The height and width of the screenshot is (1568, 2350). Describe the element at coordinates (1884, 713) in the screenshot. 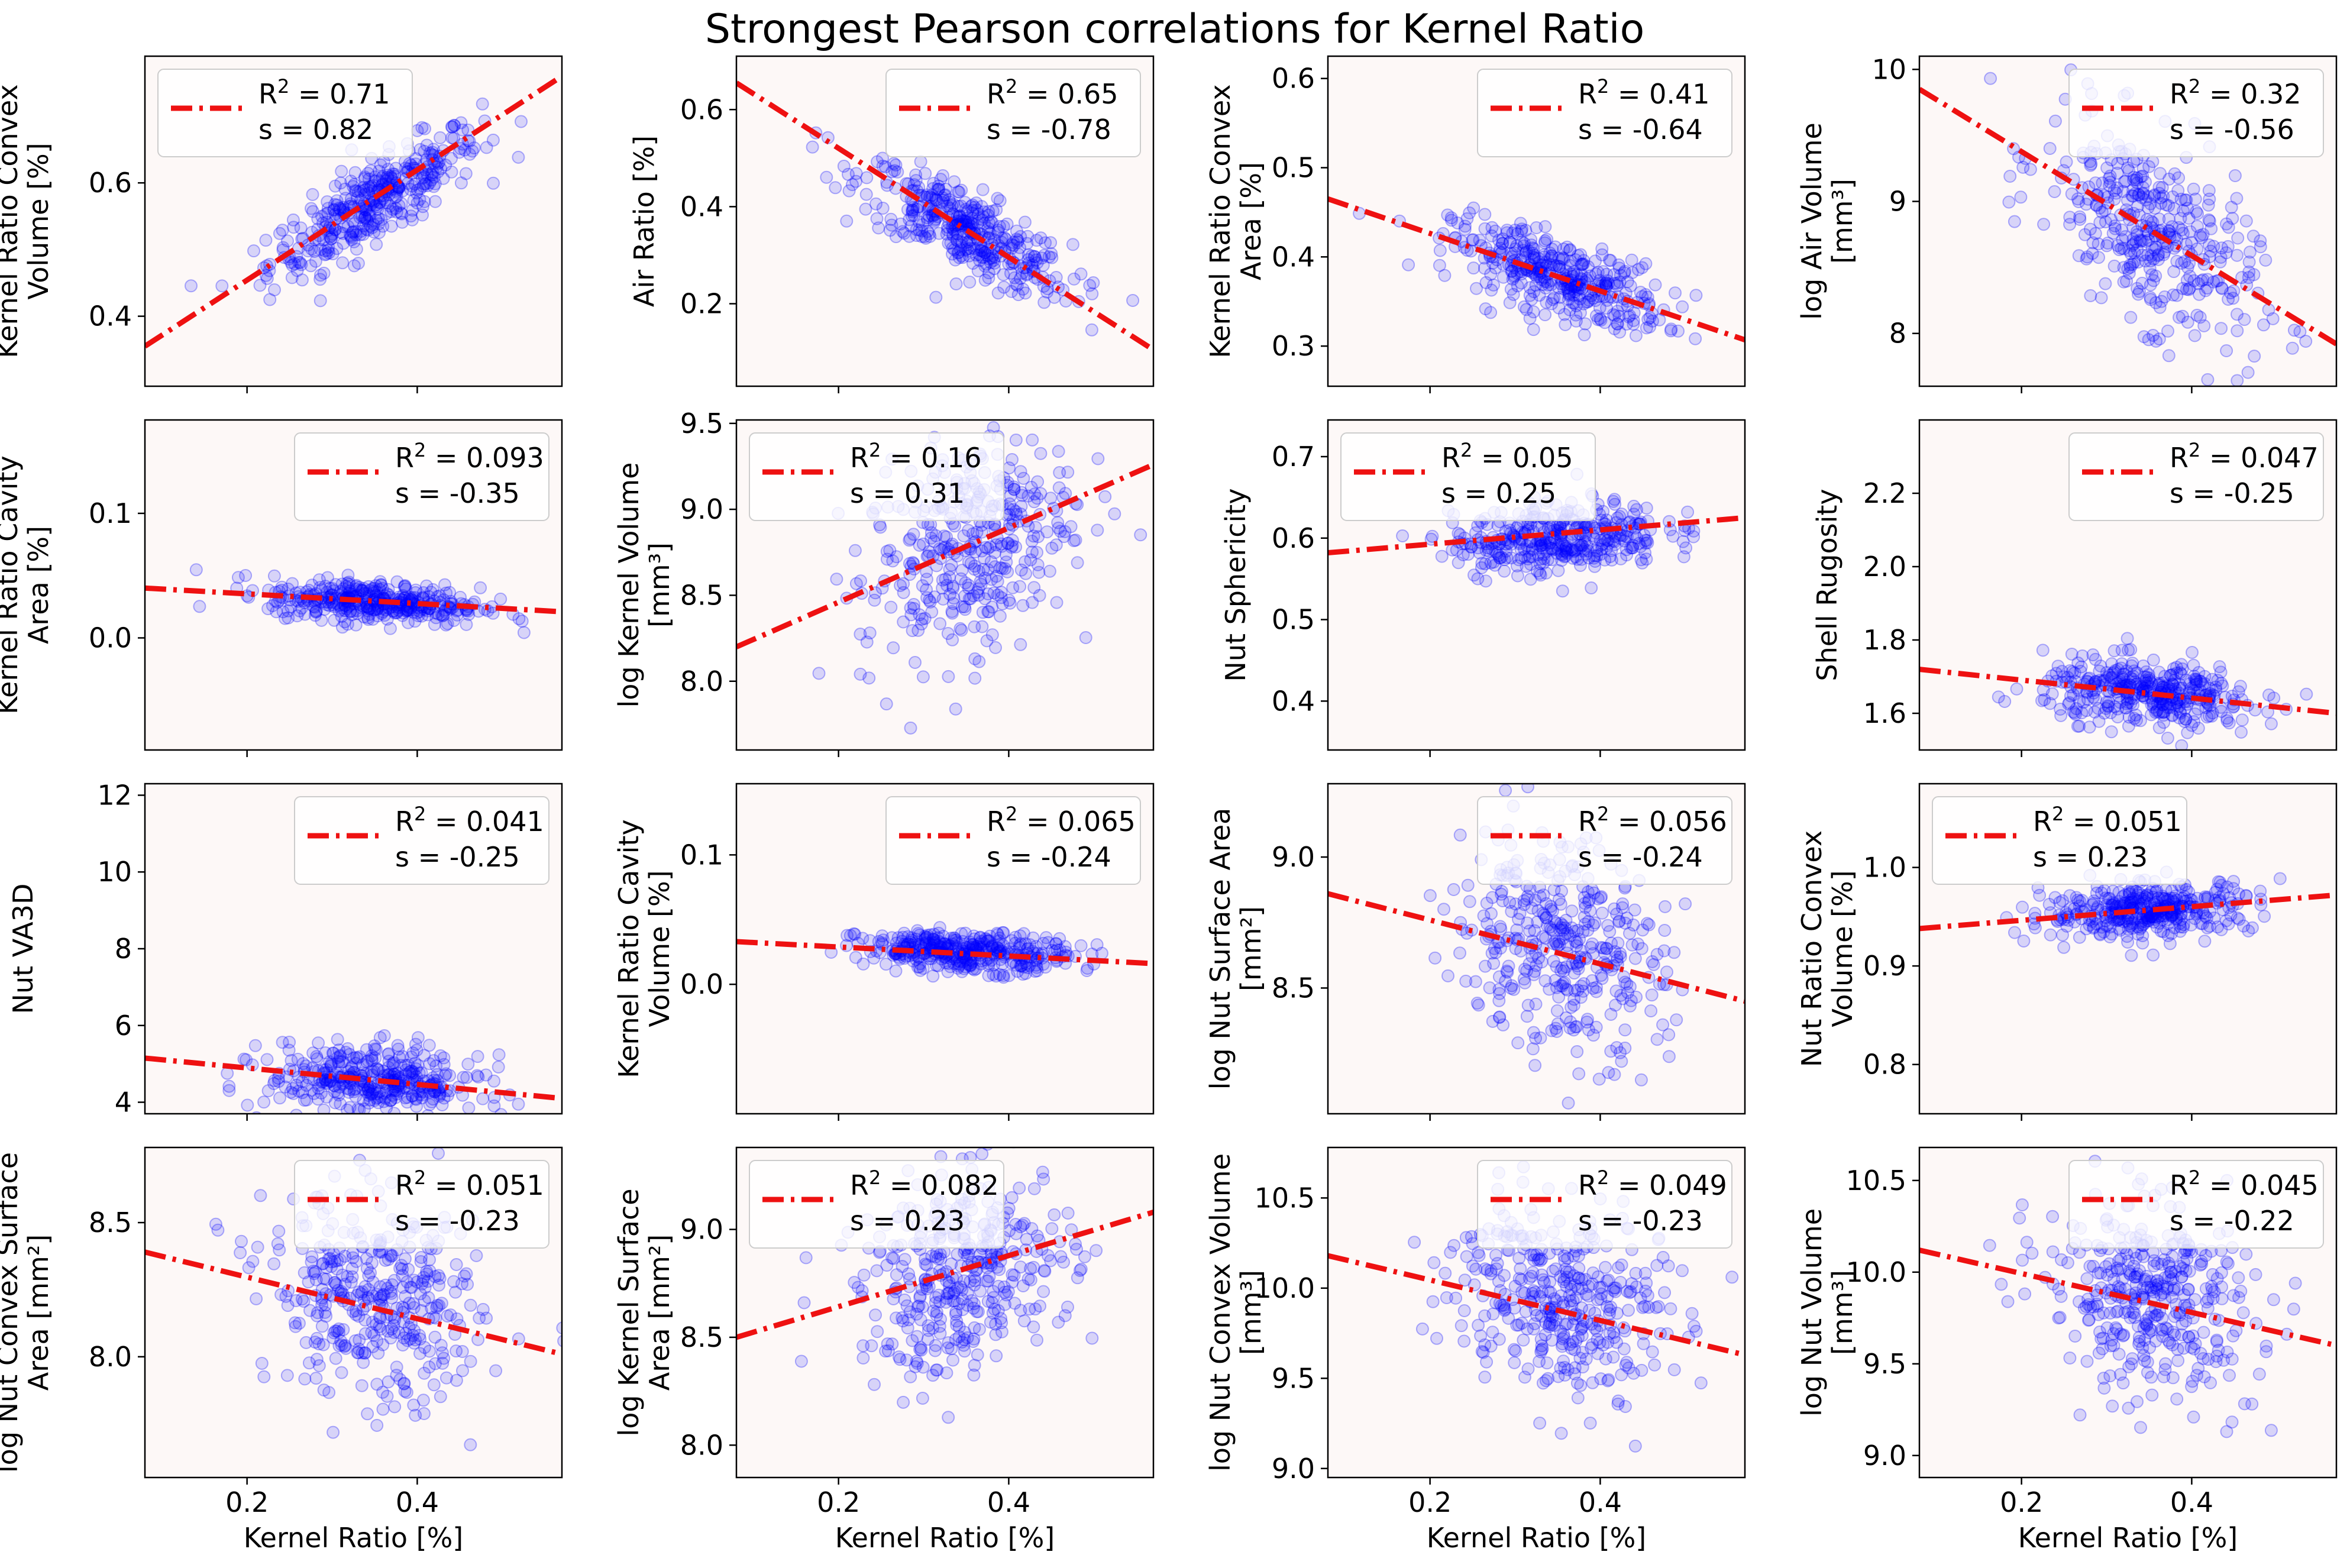

I see `y-tick-label: 1.6` at that location.